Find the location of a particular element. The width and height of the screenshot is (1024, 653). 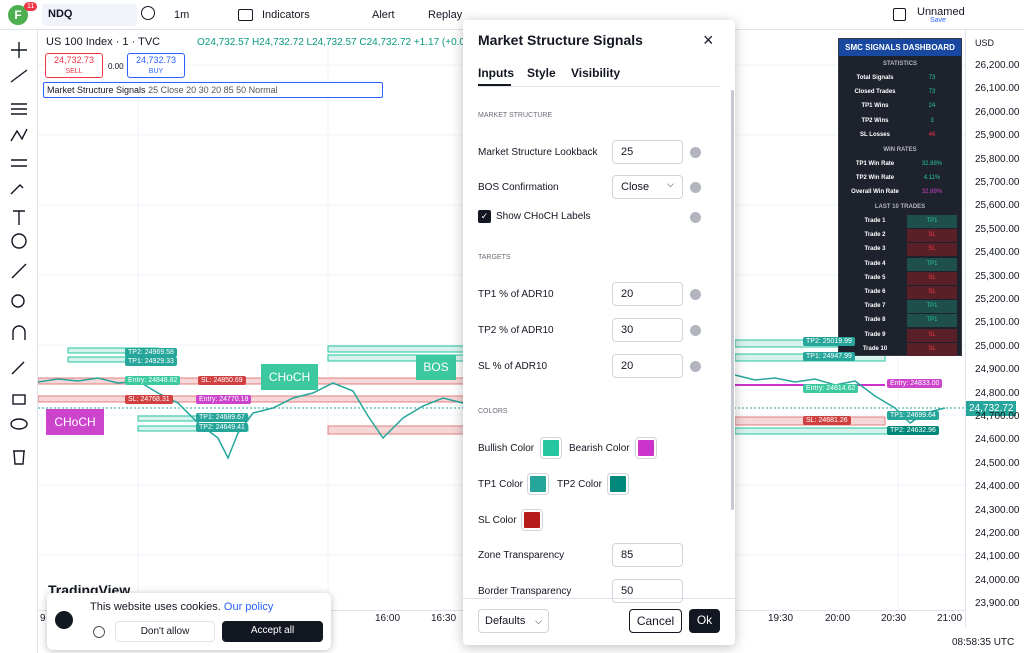

dashboard-value: TP1 is located at coordinates (932, 264).